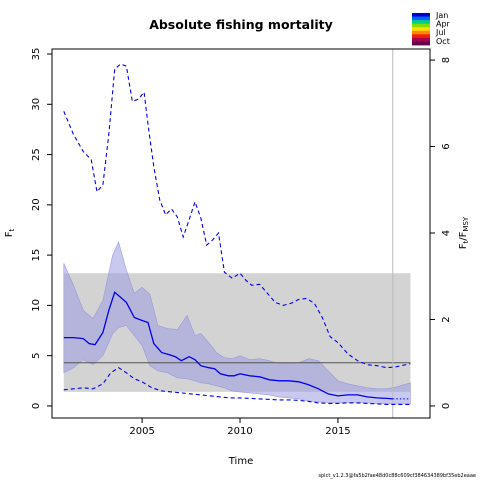 The width and height of the screenshot is (480, 480). I want to click on y-right-tick-label: 0, so click(446, 406).